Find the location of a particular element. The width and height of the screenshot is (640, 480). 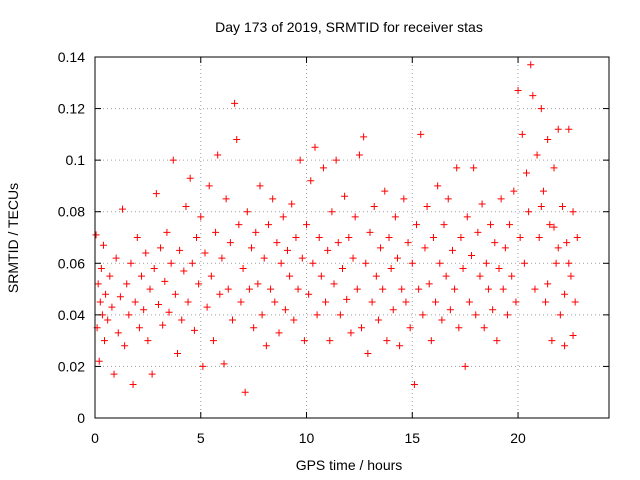

y-tick-label: 0.04 is located at coordinates (71, 315).